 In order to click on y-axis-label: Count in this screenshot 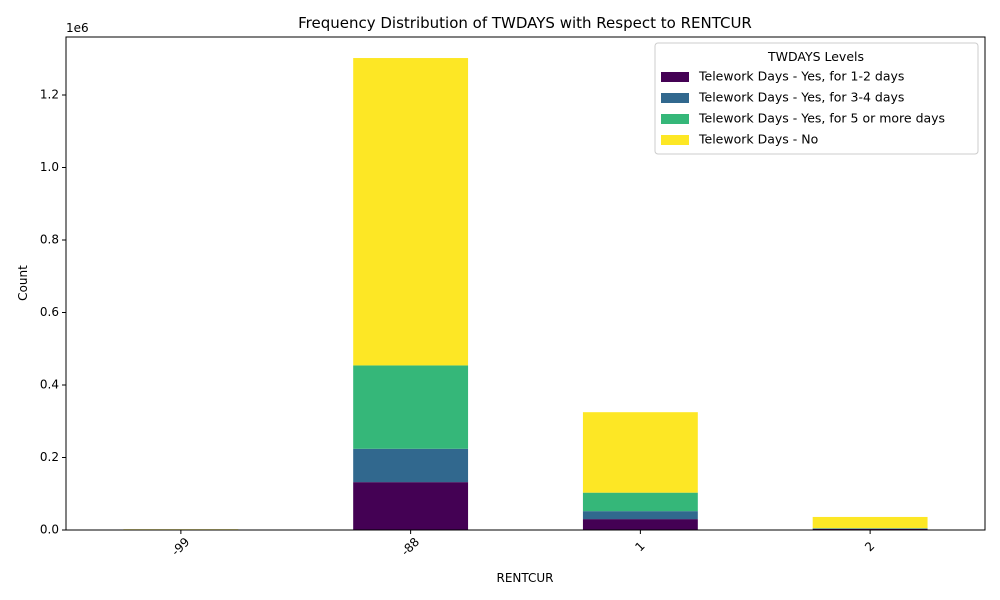, I will do `click(23, 283)`.